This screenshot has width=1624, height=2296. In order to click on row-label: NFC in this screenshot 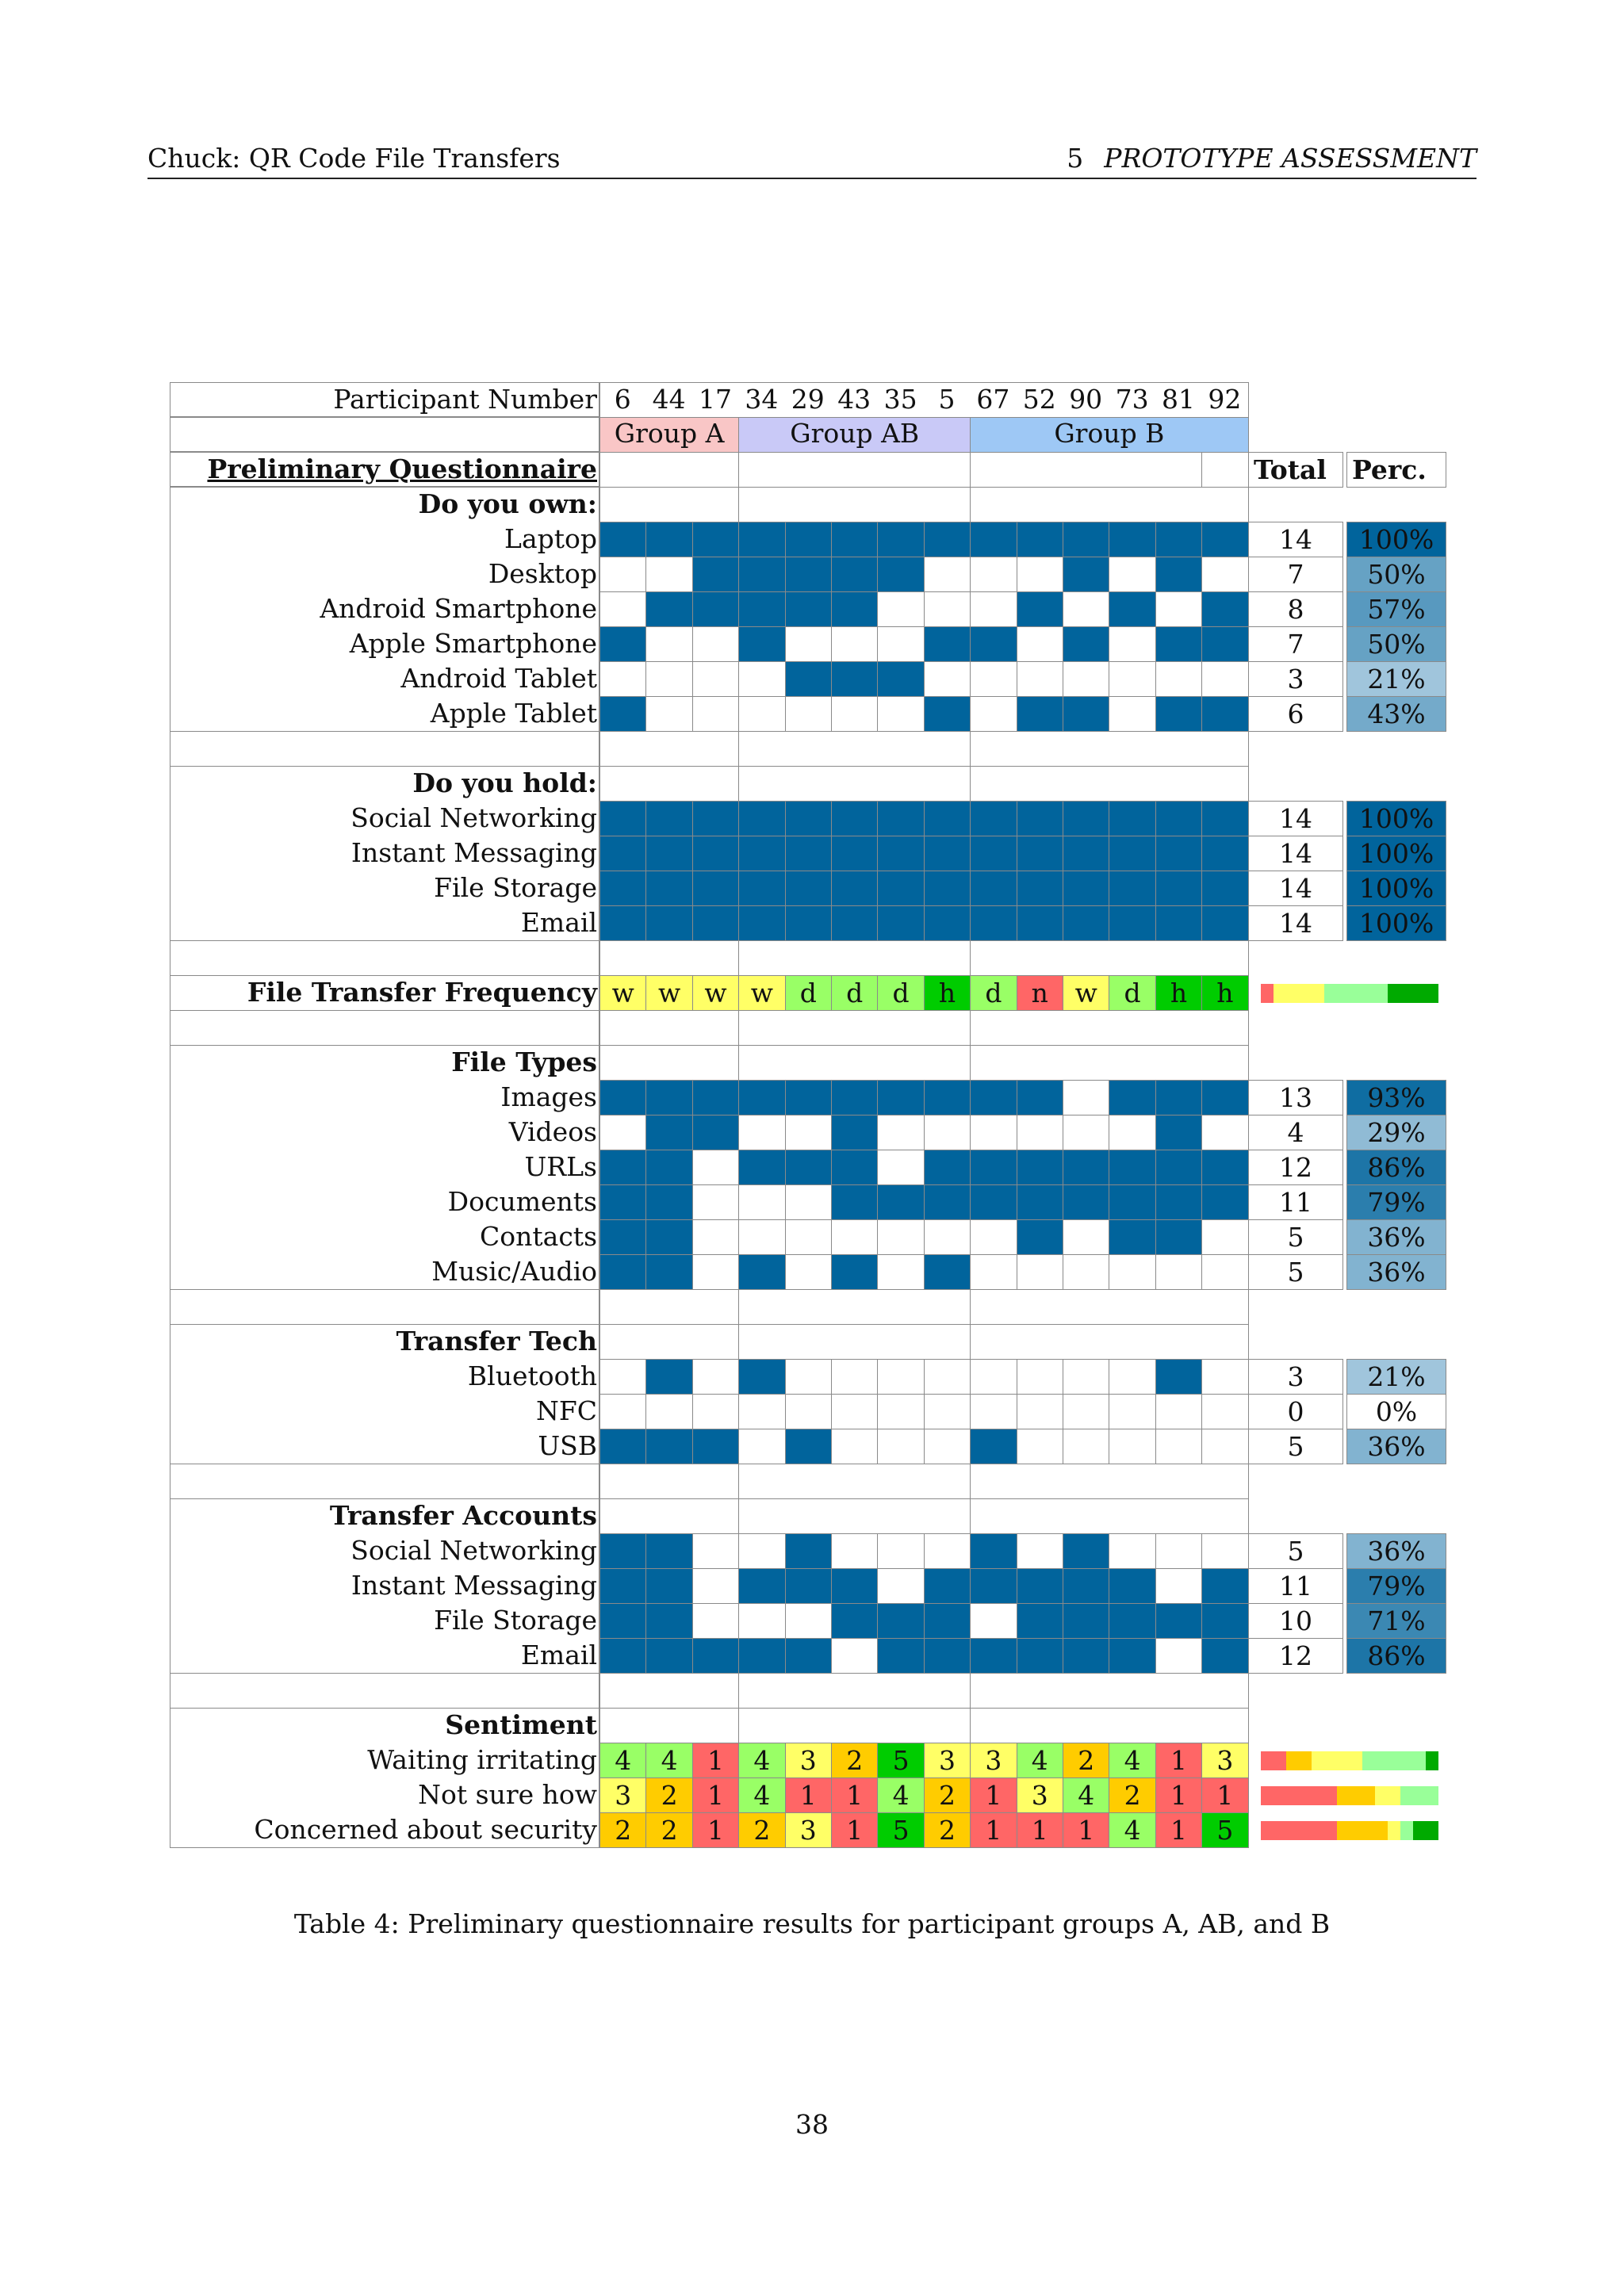, I will do `click(566, 1411)`.